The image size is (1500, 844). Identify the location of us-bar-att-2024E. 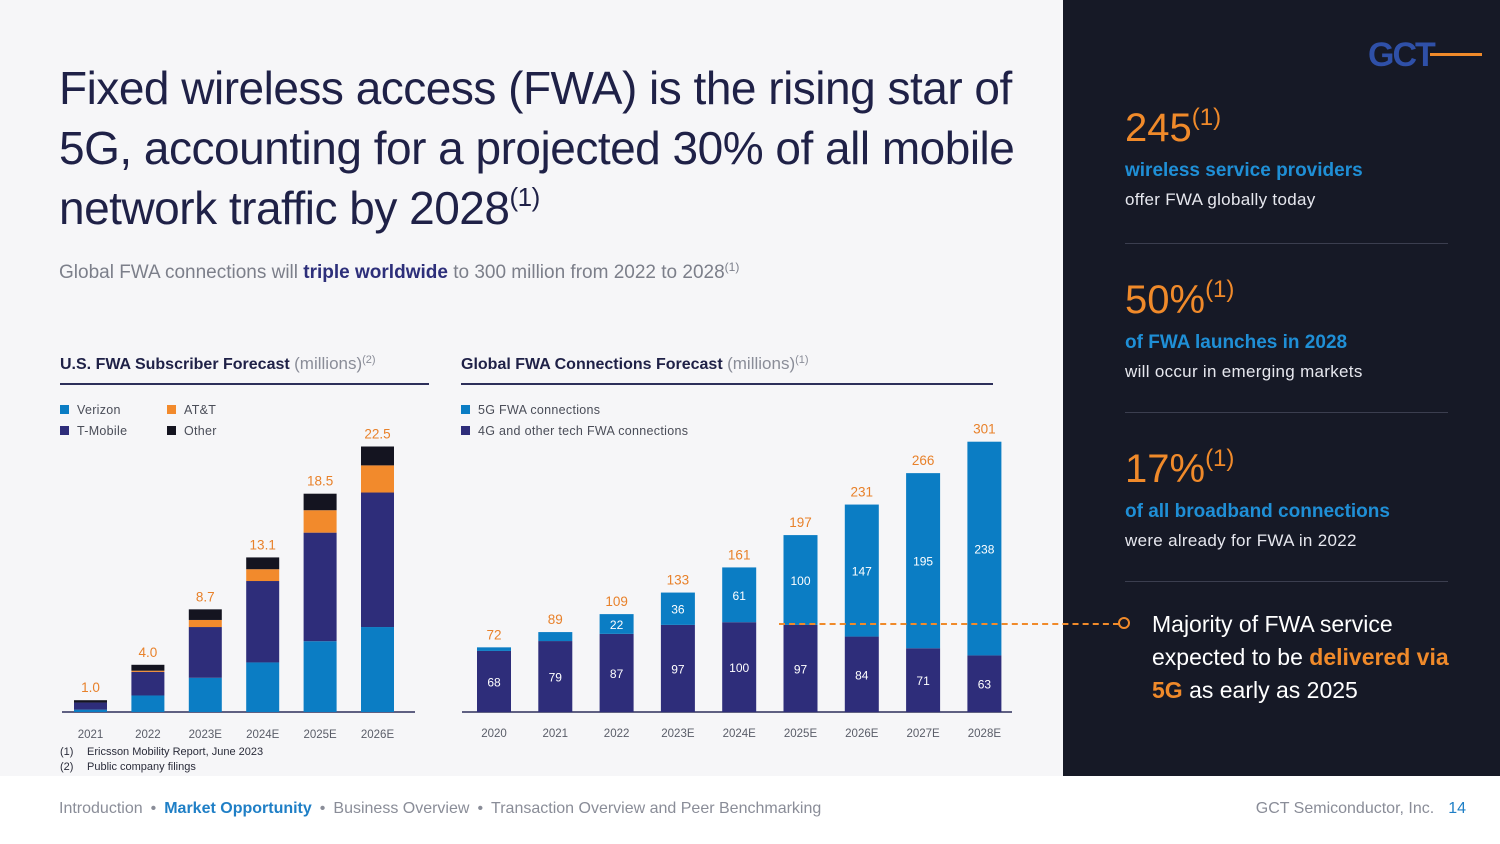
(263, 575).